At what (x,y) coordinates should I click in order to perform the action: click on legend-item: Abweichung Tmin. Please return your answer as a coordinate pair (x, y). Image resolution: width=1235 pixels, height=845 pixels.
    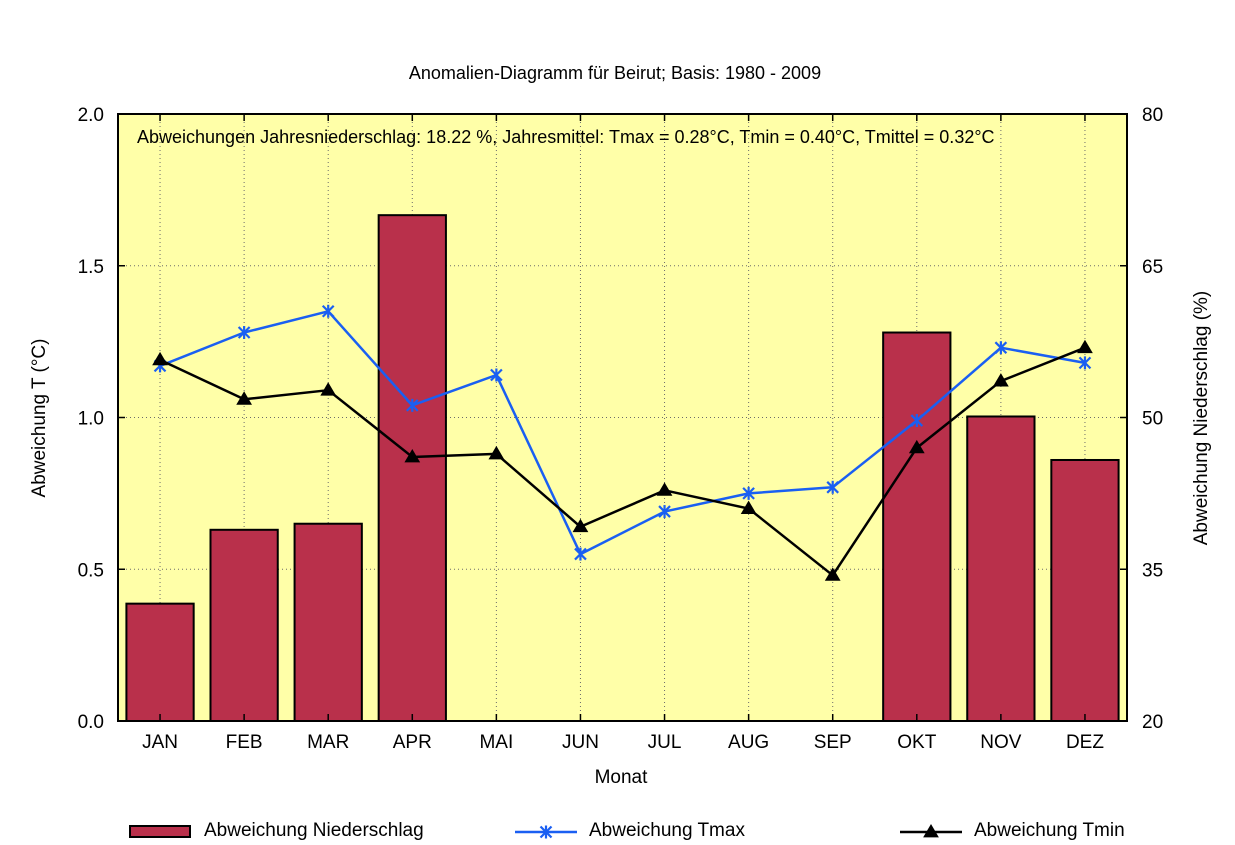
    Looking at the image, I should click on (1012, 830).